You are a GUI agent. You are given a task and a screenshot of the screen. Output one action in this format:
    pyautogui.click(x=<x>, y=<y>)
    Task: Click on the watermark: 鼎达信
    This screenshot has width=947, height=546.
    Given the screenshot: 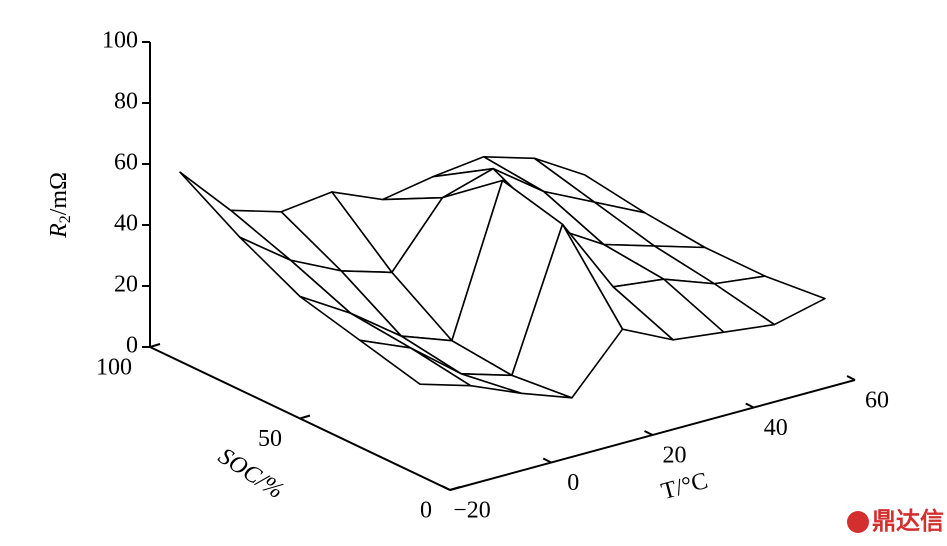 What is the action you would take?
    pyautogui.click(x=895, y=521)
    